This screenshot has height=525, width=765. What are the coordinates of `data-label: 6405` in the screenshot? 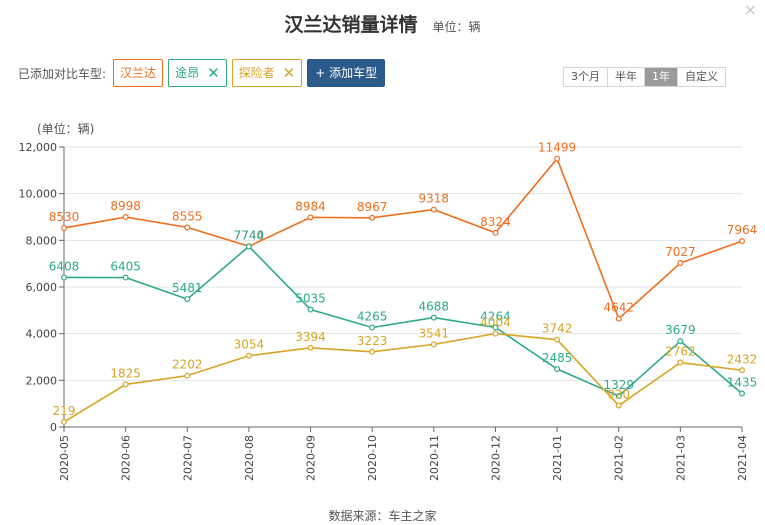 It's located at (125, 267).